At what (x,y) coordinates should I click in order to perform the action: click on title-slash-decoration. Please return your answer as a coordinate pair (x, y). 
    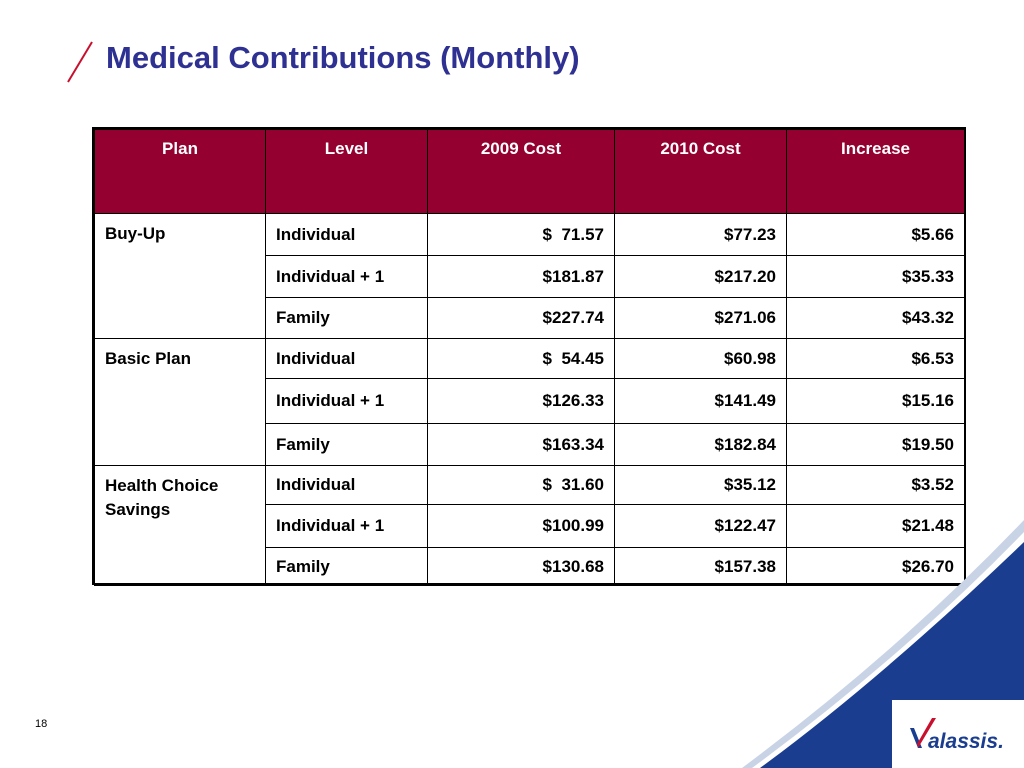
    Looking at the image, I should click on (80, 62).